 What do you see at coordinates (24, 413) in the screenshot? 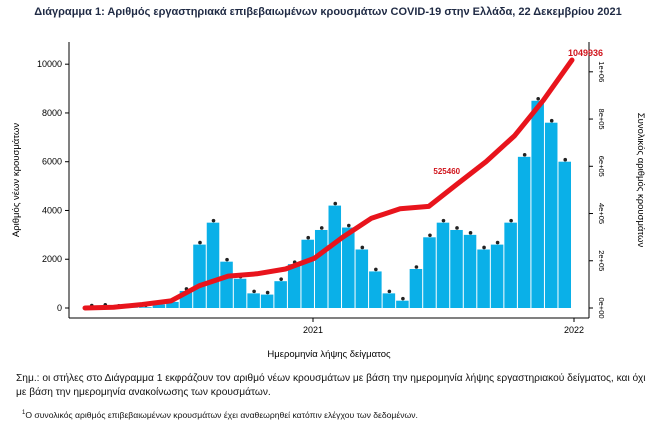
I see `footnote-marker: 1` at bounding box center [24, 413].